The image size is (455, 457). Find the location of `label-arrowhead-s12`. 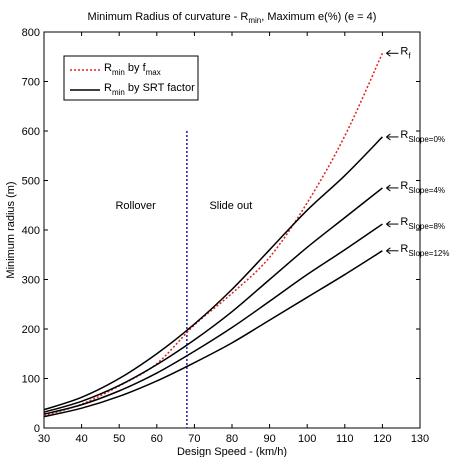

label-arrowhead-s12 is located at coordinates (388, 251).